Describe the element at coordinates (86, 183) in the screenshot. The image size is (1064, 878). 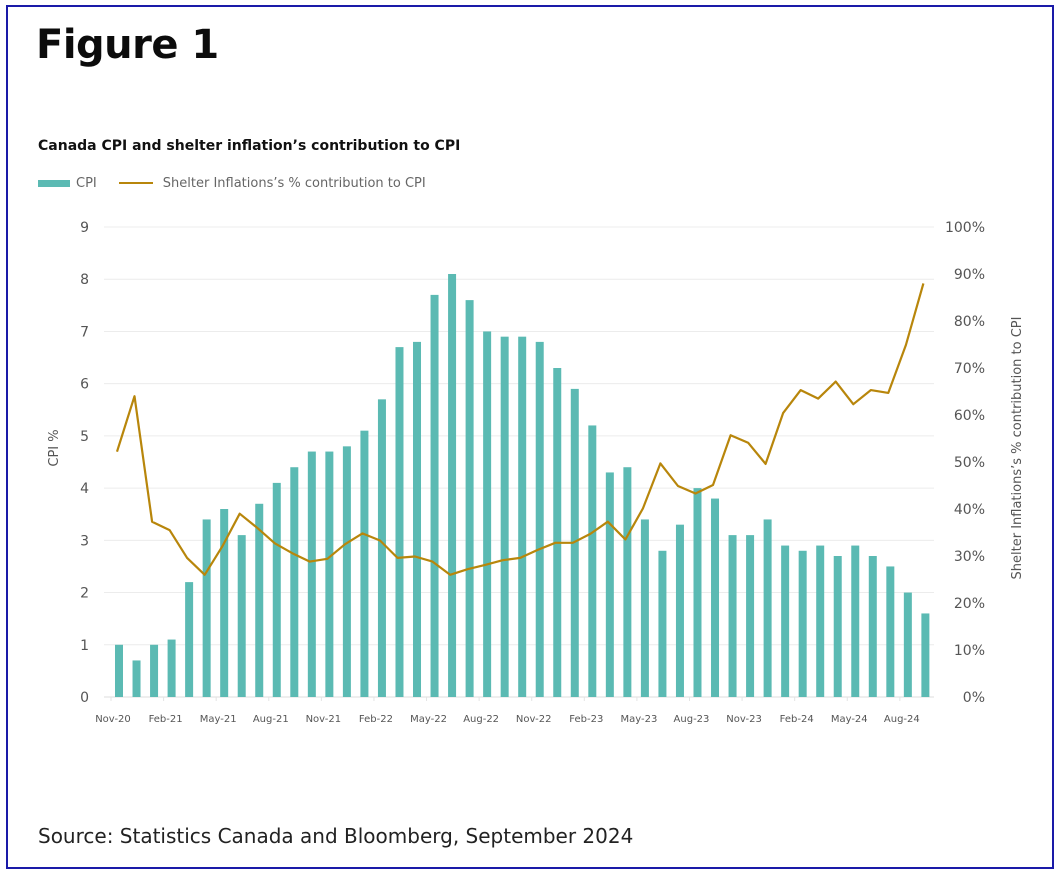
I see `legend-label-cpi: CPI` at that location.